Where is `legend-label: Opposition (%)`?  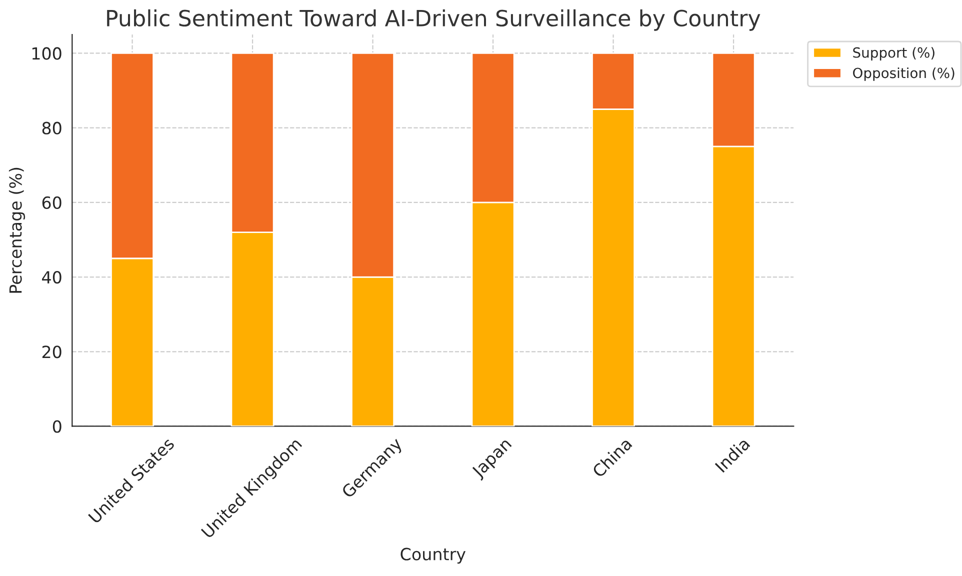 legend-label: Opposition (%) is located at coordinates (903, 74).